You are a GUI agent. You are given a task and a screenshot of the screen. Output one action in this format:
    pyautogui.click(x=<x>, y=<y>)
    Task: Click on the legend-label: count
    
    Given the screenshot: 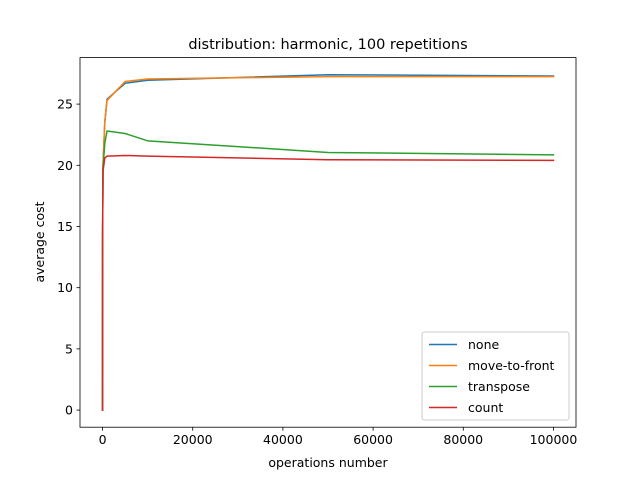 What is the action you would take?
    pyautogui.click(x=485, y=407)
    